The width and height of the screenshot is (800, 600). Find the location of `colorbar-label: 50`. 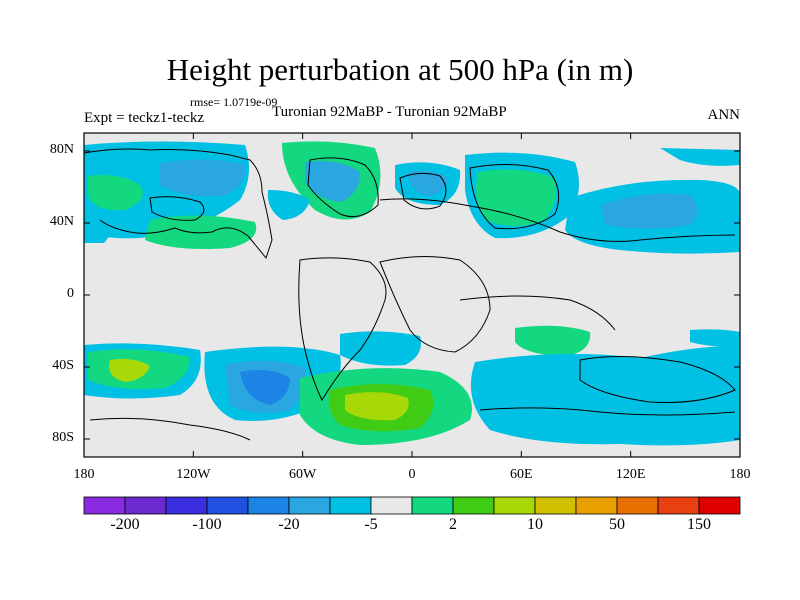

colorbar-label: 50 is located at coordinates (617, 524).